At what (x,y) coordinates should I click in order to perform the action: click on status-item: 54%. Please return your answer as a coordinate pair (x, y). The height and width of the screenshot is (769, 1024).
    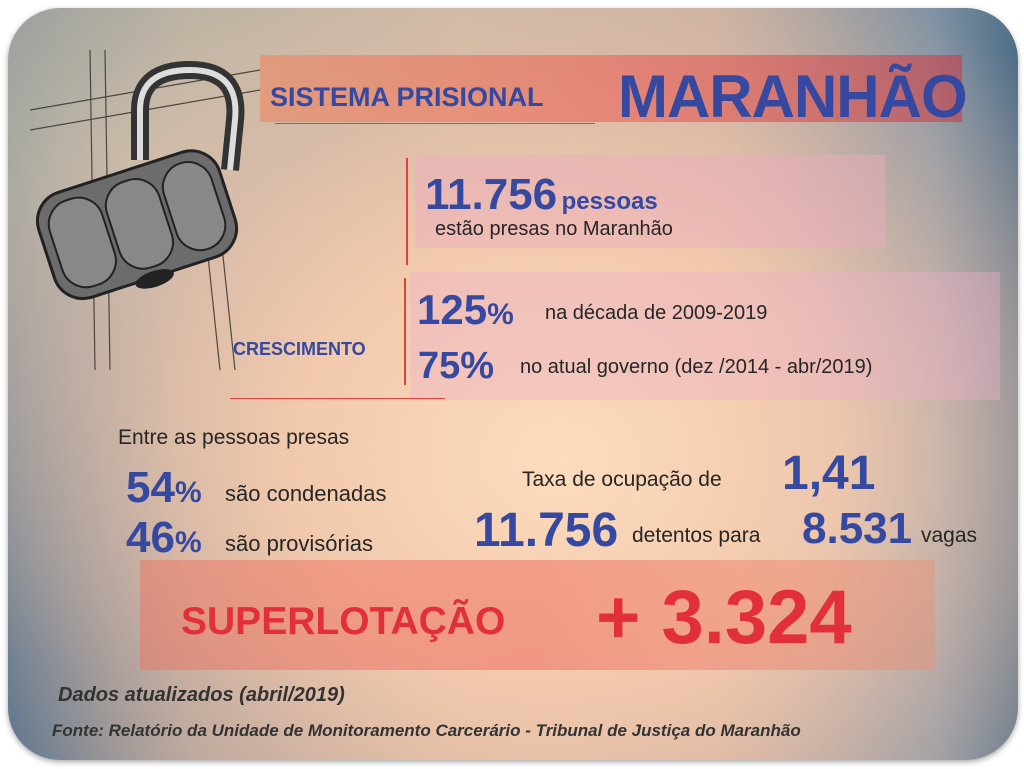
    Looking at the image, I should click on (164, 488).